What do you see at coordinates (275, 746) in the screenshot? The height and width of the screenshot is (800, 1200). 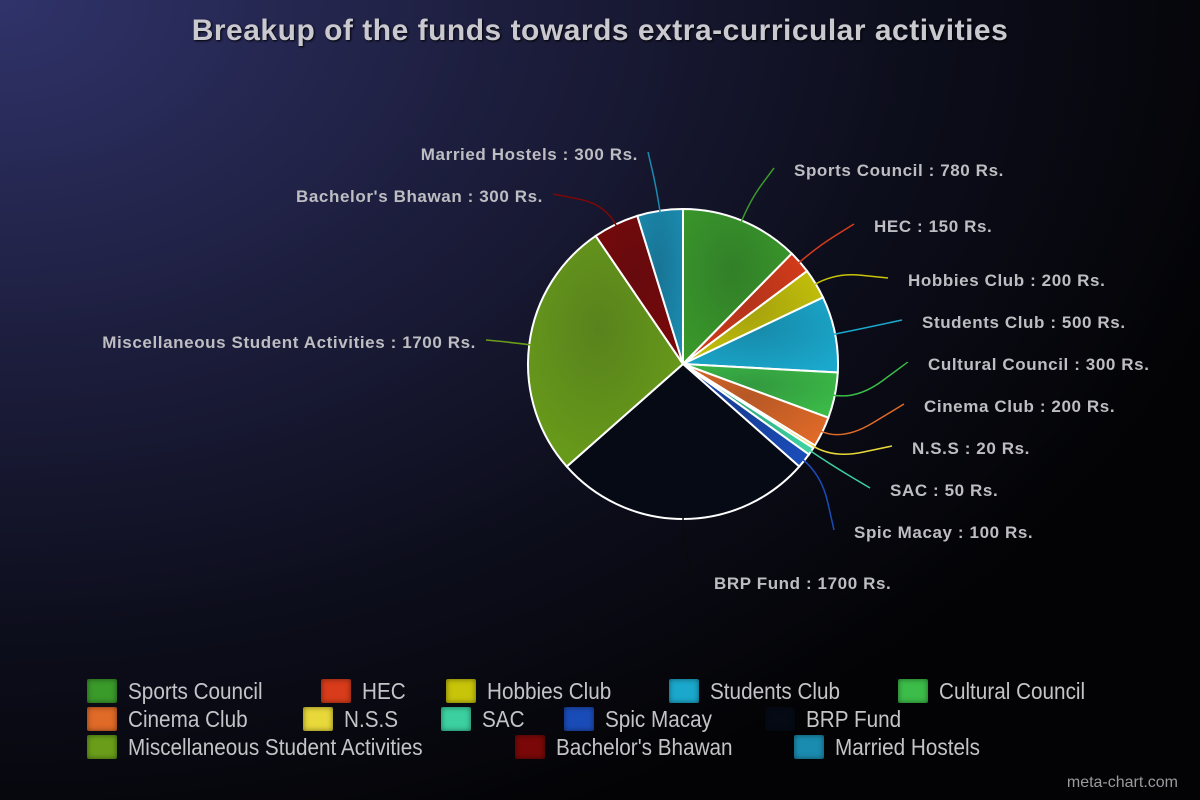 I see `legend-label: Miscellaneous Student Activities` at bounding box center [275, 746].